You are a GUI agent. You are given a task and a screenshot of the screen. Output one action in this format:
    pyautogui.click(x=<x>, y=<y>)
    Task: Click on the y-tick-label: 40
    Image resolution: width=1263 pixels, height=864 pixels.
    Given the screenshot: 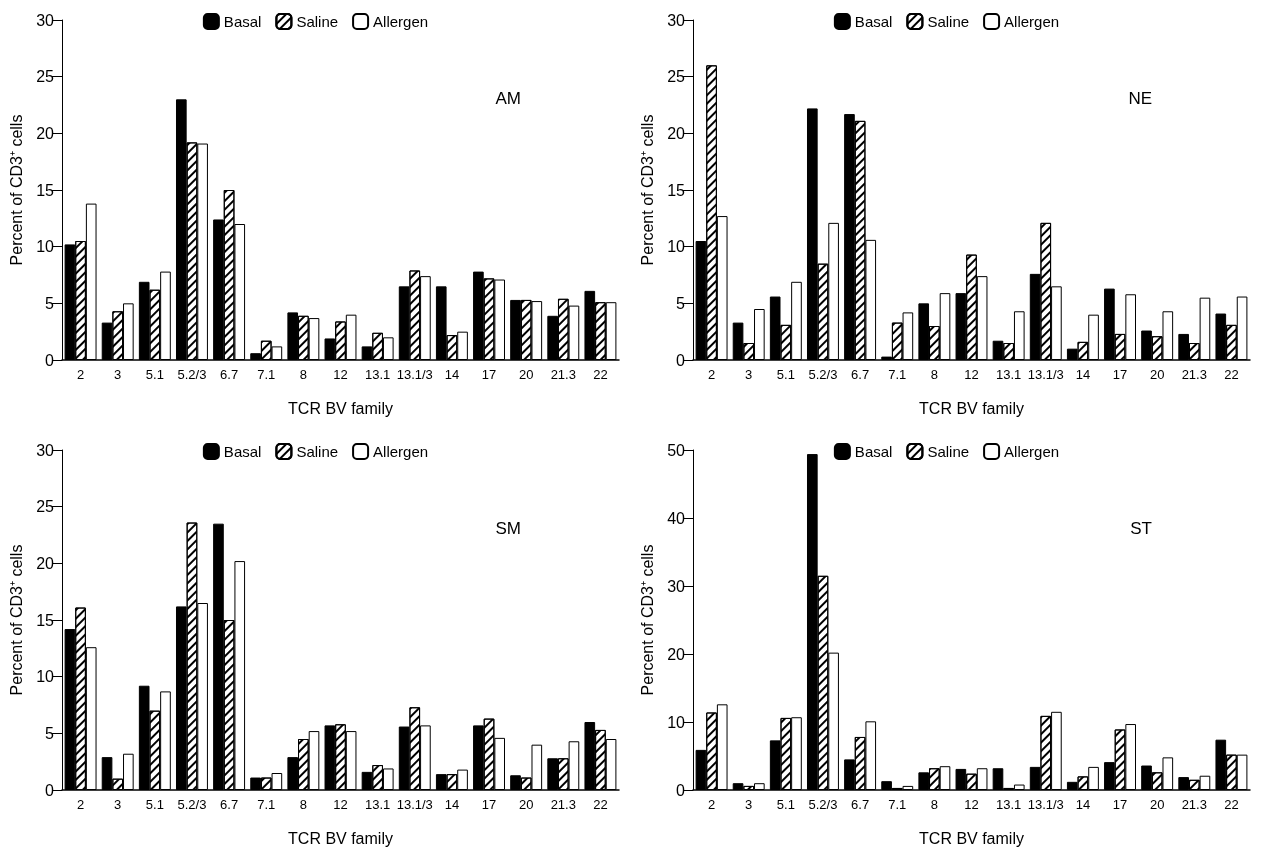 What is the action you would take?
    pyautogui.click(x=676, y=518)
    